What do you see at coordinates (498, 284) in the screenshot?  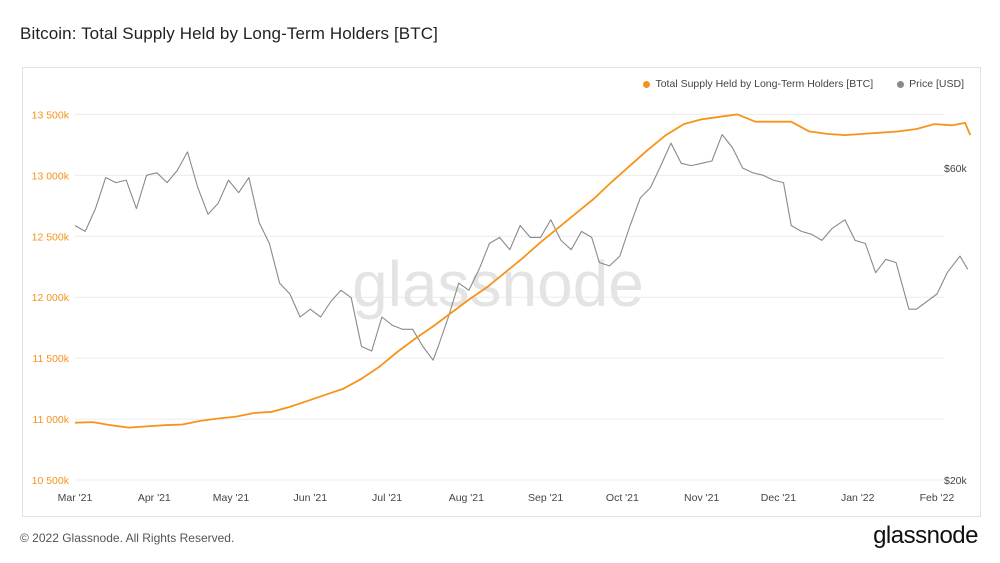 I see `watermark: glassnode` at bounding box center [498, 284].